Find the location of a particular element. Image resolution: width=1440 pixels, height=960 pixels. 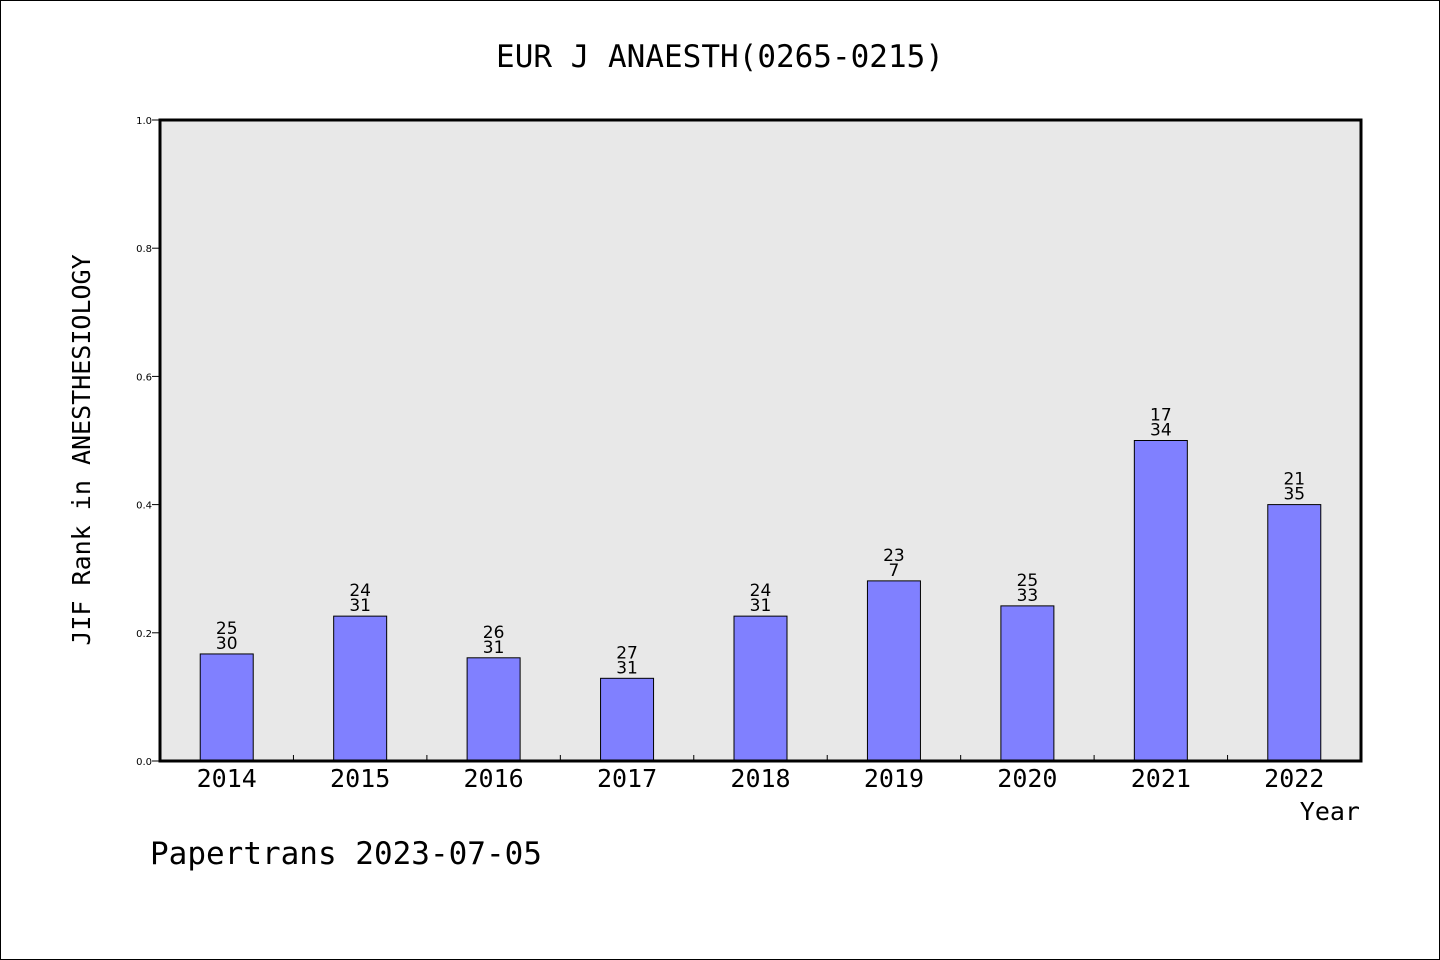

x-tick-label: 2014 is located at coordinates (227, 778).